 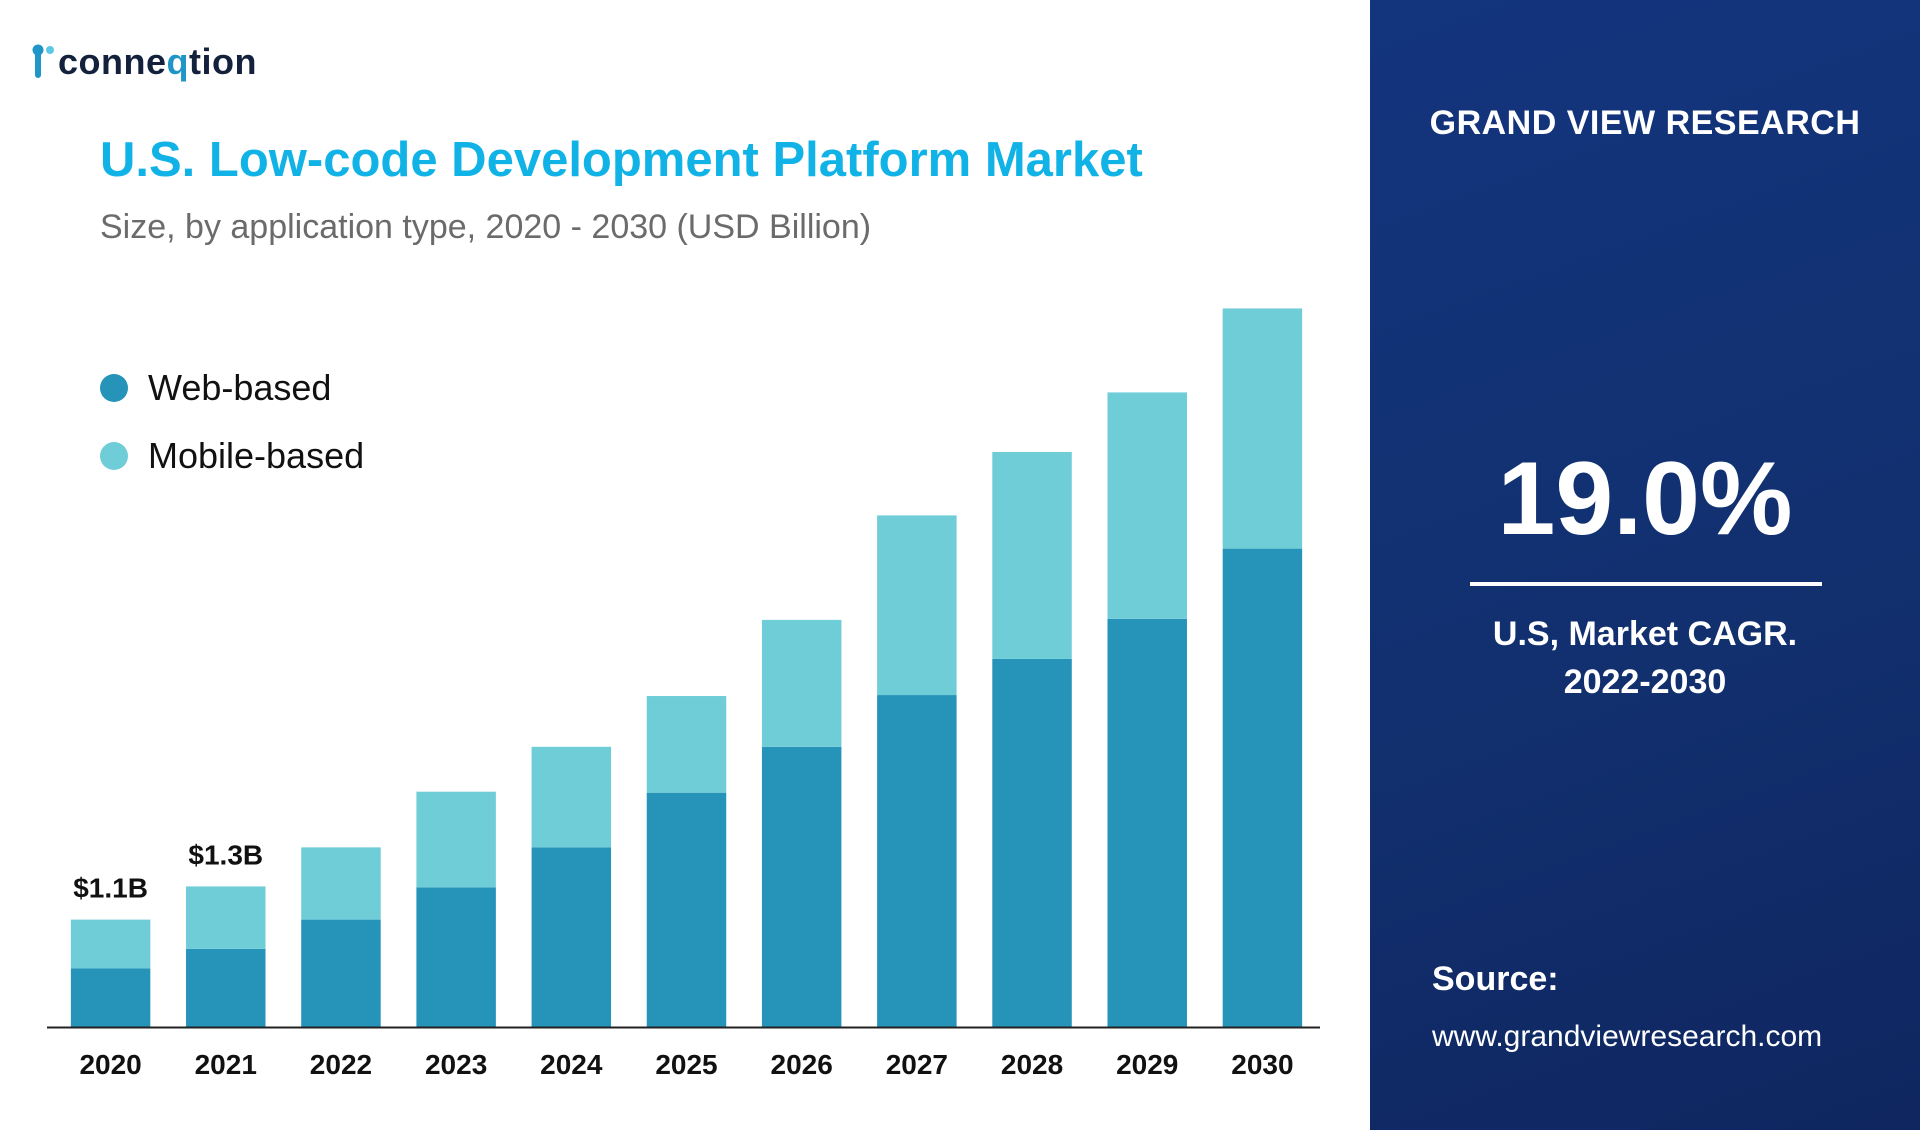 What do you see at coordinates (1262, 1064) in the screenshot?
I see `x-tick-label-2030: 2030` at bounding box center [1262, 1064].